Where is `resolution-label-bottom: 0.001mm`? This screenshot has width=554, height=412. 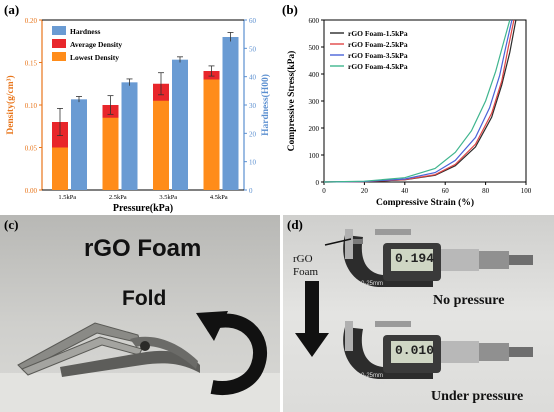 resolution-label-bottom: 0.001mm is located at coordinates (374, 383).